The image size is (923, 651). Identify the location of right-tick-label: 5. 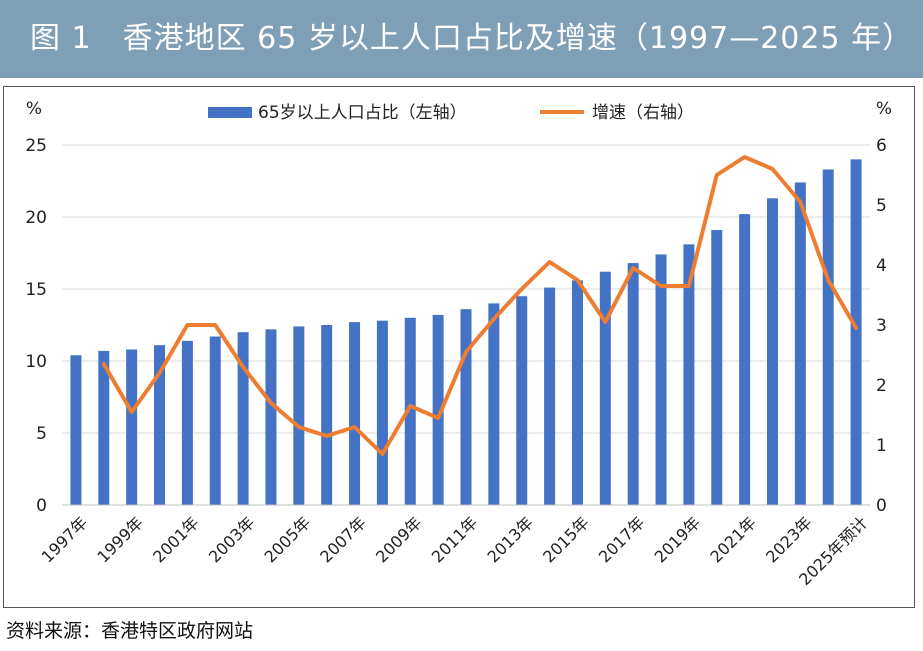
(881, 206).